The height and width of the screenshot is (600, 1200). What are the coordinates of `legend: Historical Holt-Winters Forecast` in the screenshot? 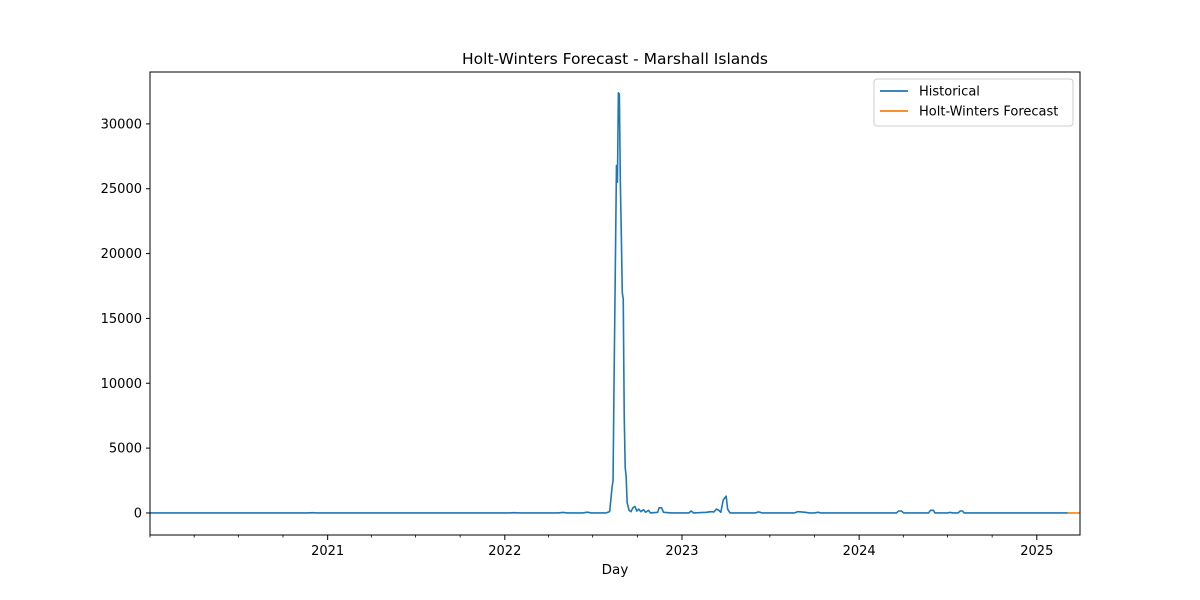 It's located at (973, 102).